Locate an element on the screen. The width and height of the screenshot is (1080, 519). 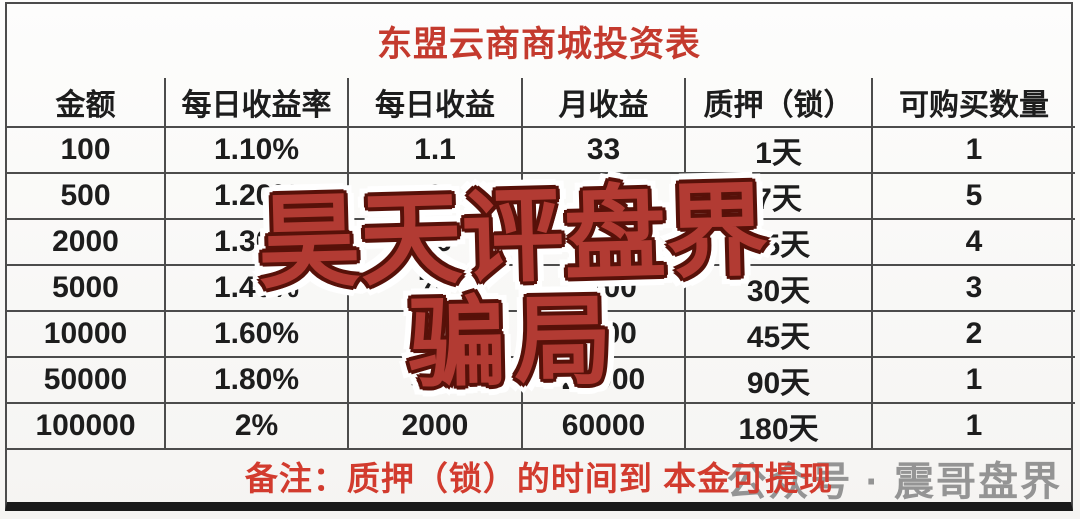
table-cell: 3 is located at coordinates (973, 288).